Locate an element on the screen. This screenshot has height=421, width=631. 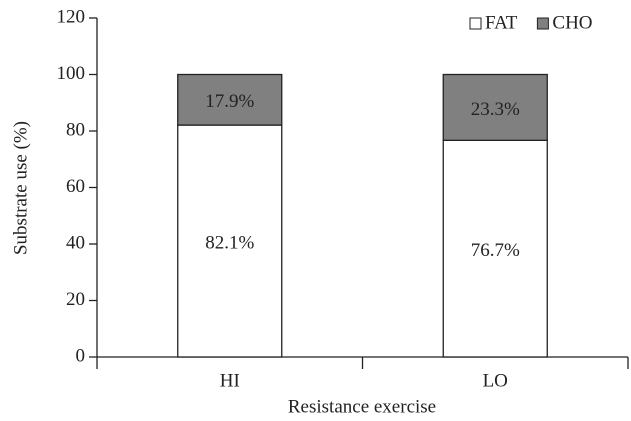
value-label: 82.1% is located at coordinates (229, 242).